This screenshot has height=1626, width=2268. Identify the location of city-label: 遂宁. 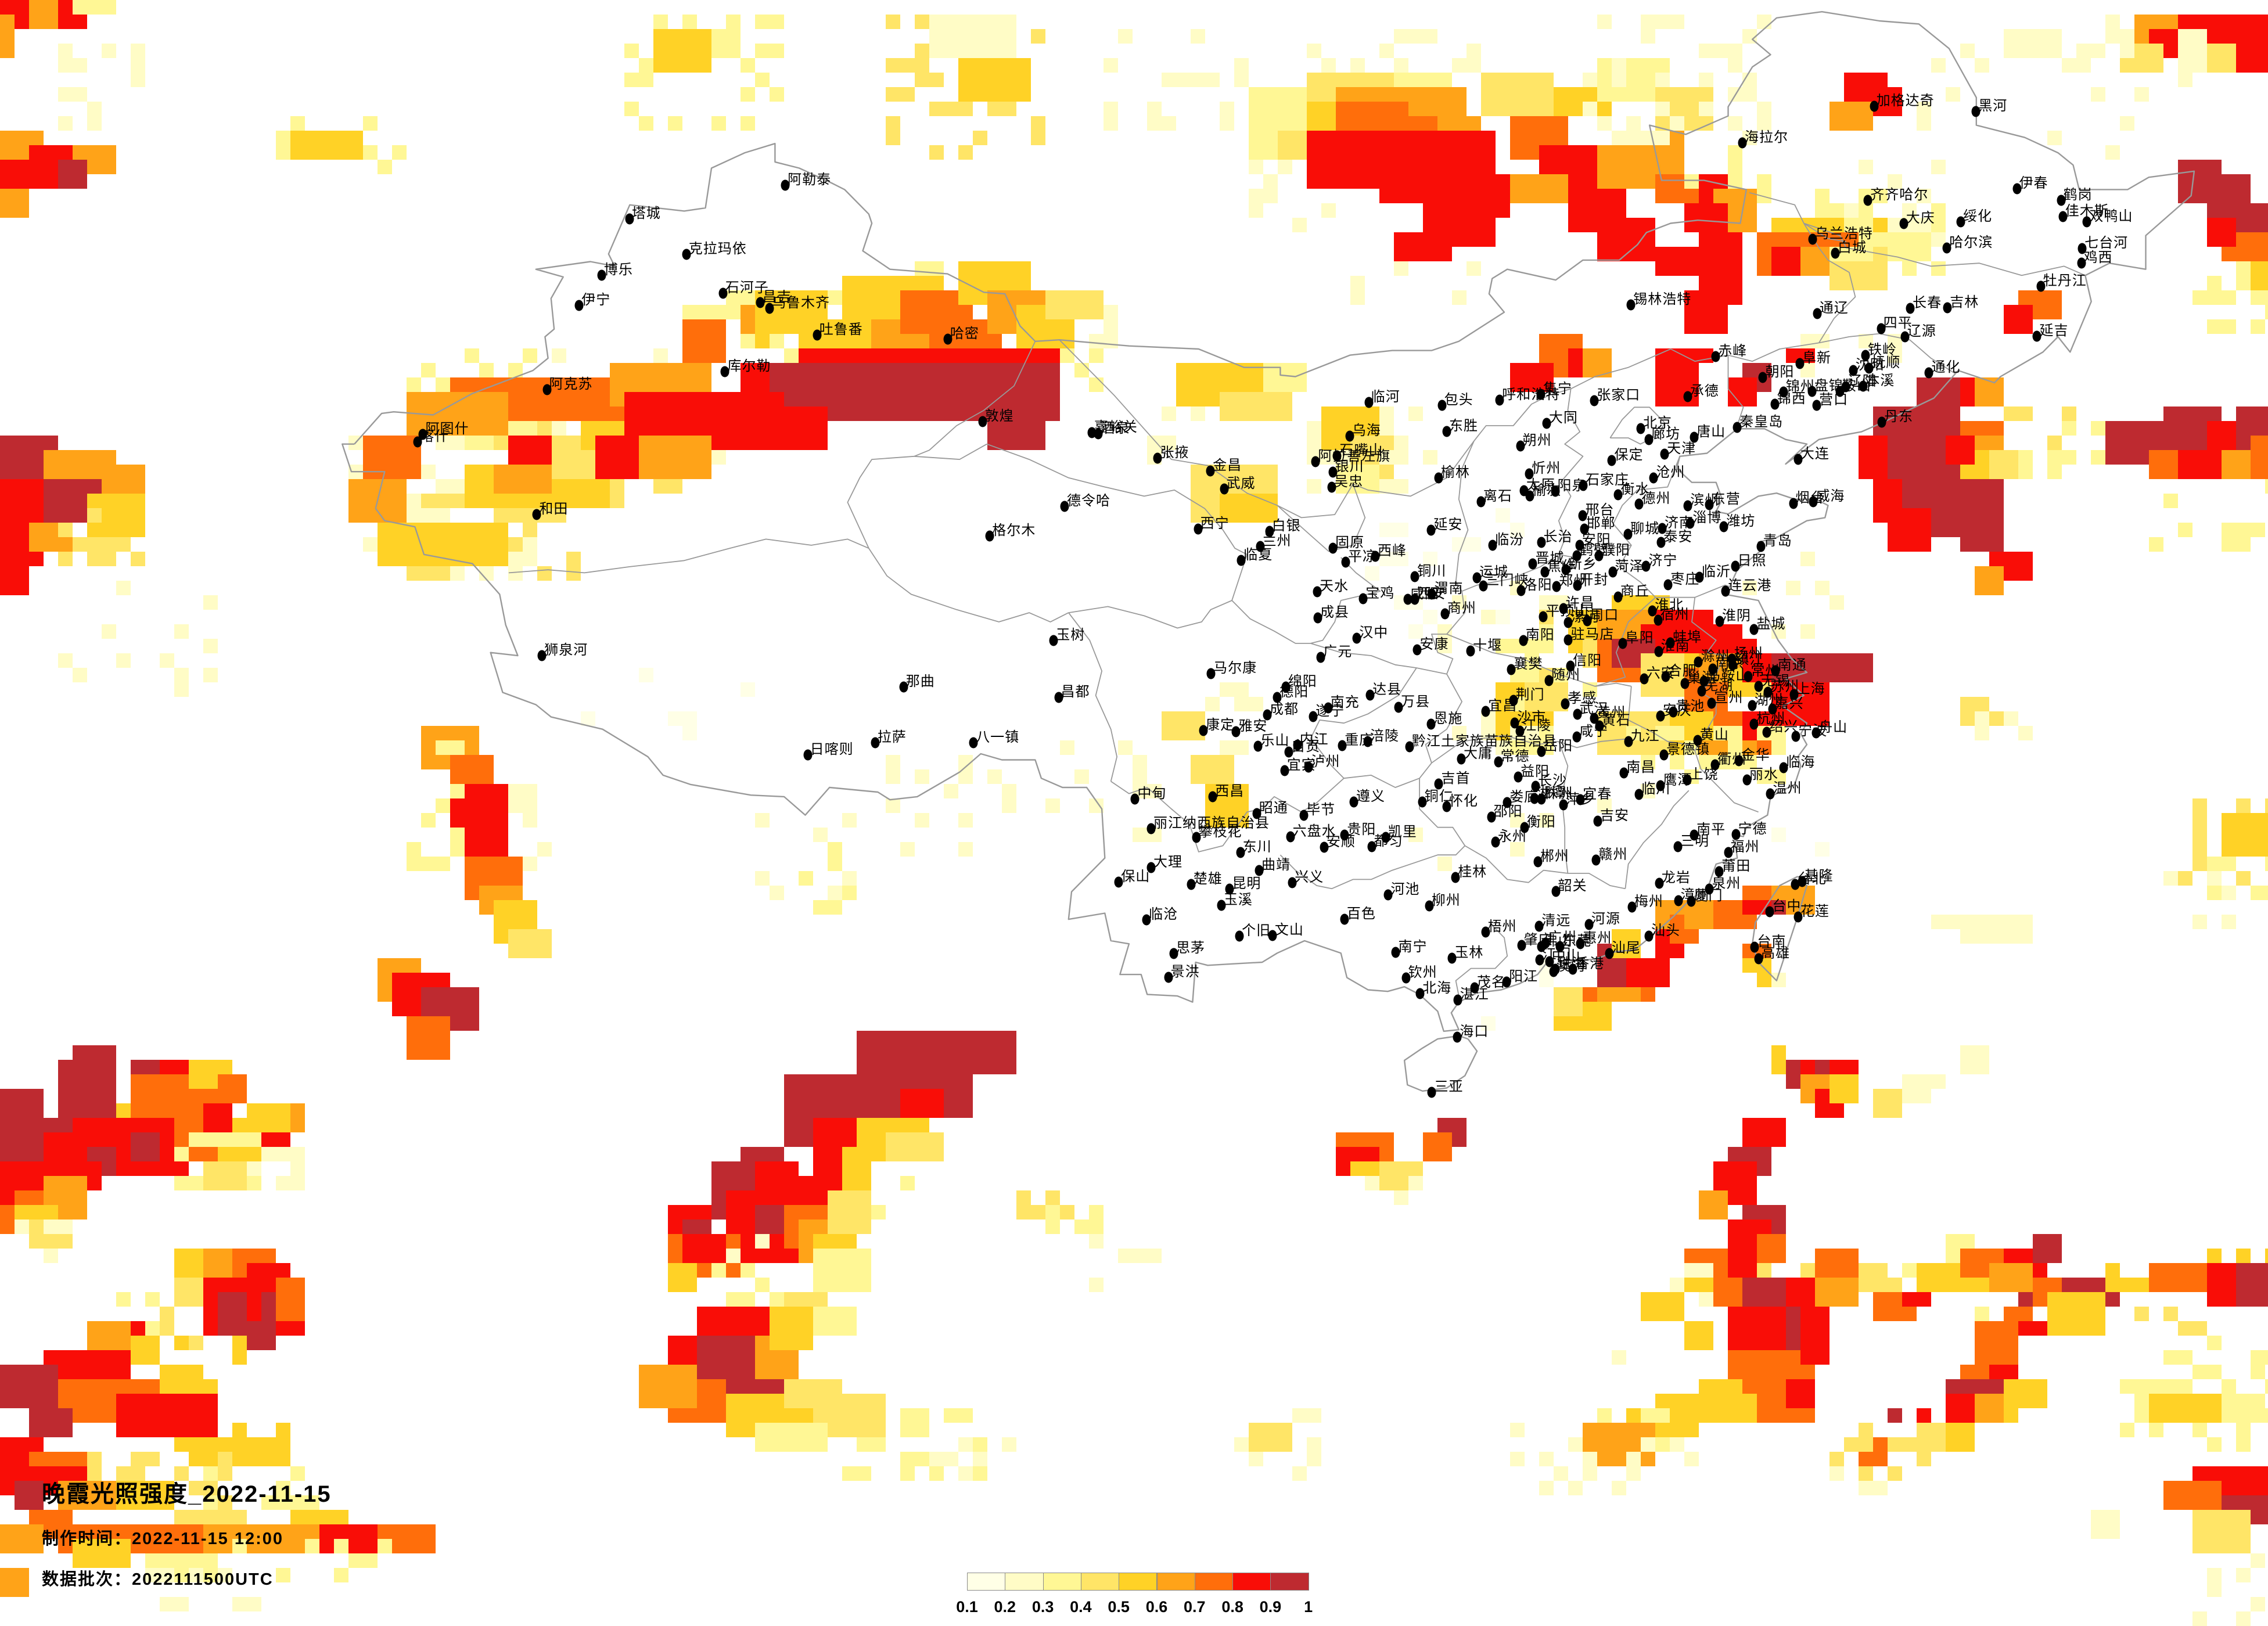
(1330, 711).